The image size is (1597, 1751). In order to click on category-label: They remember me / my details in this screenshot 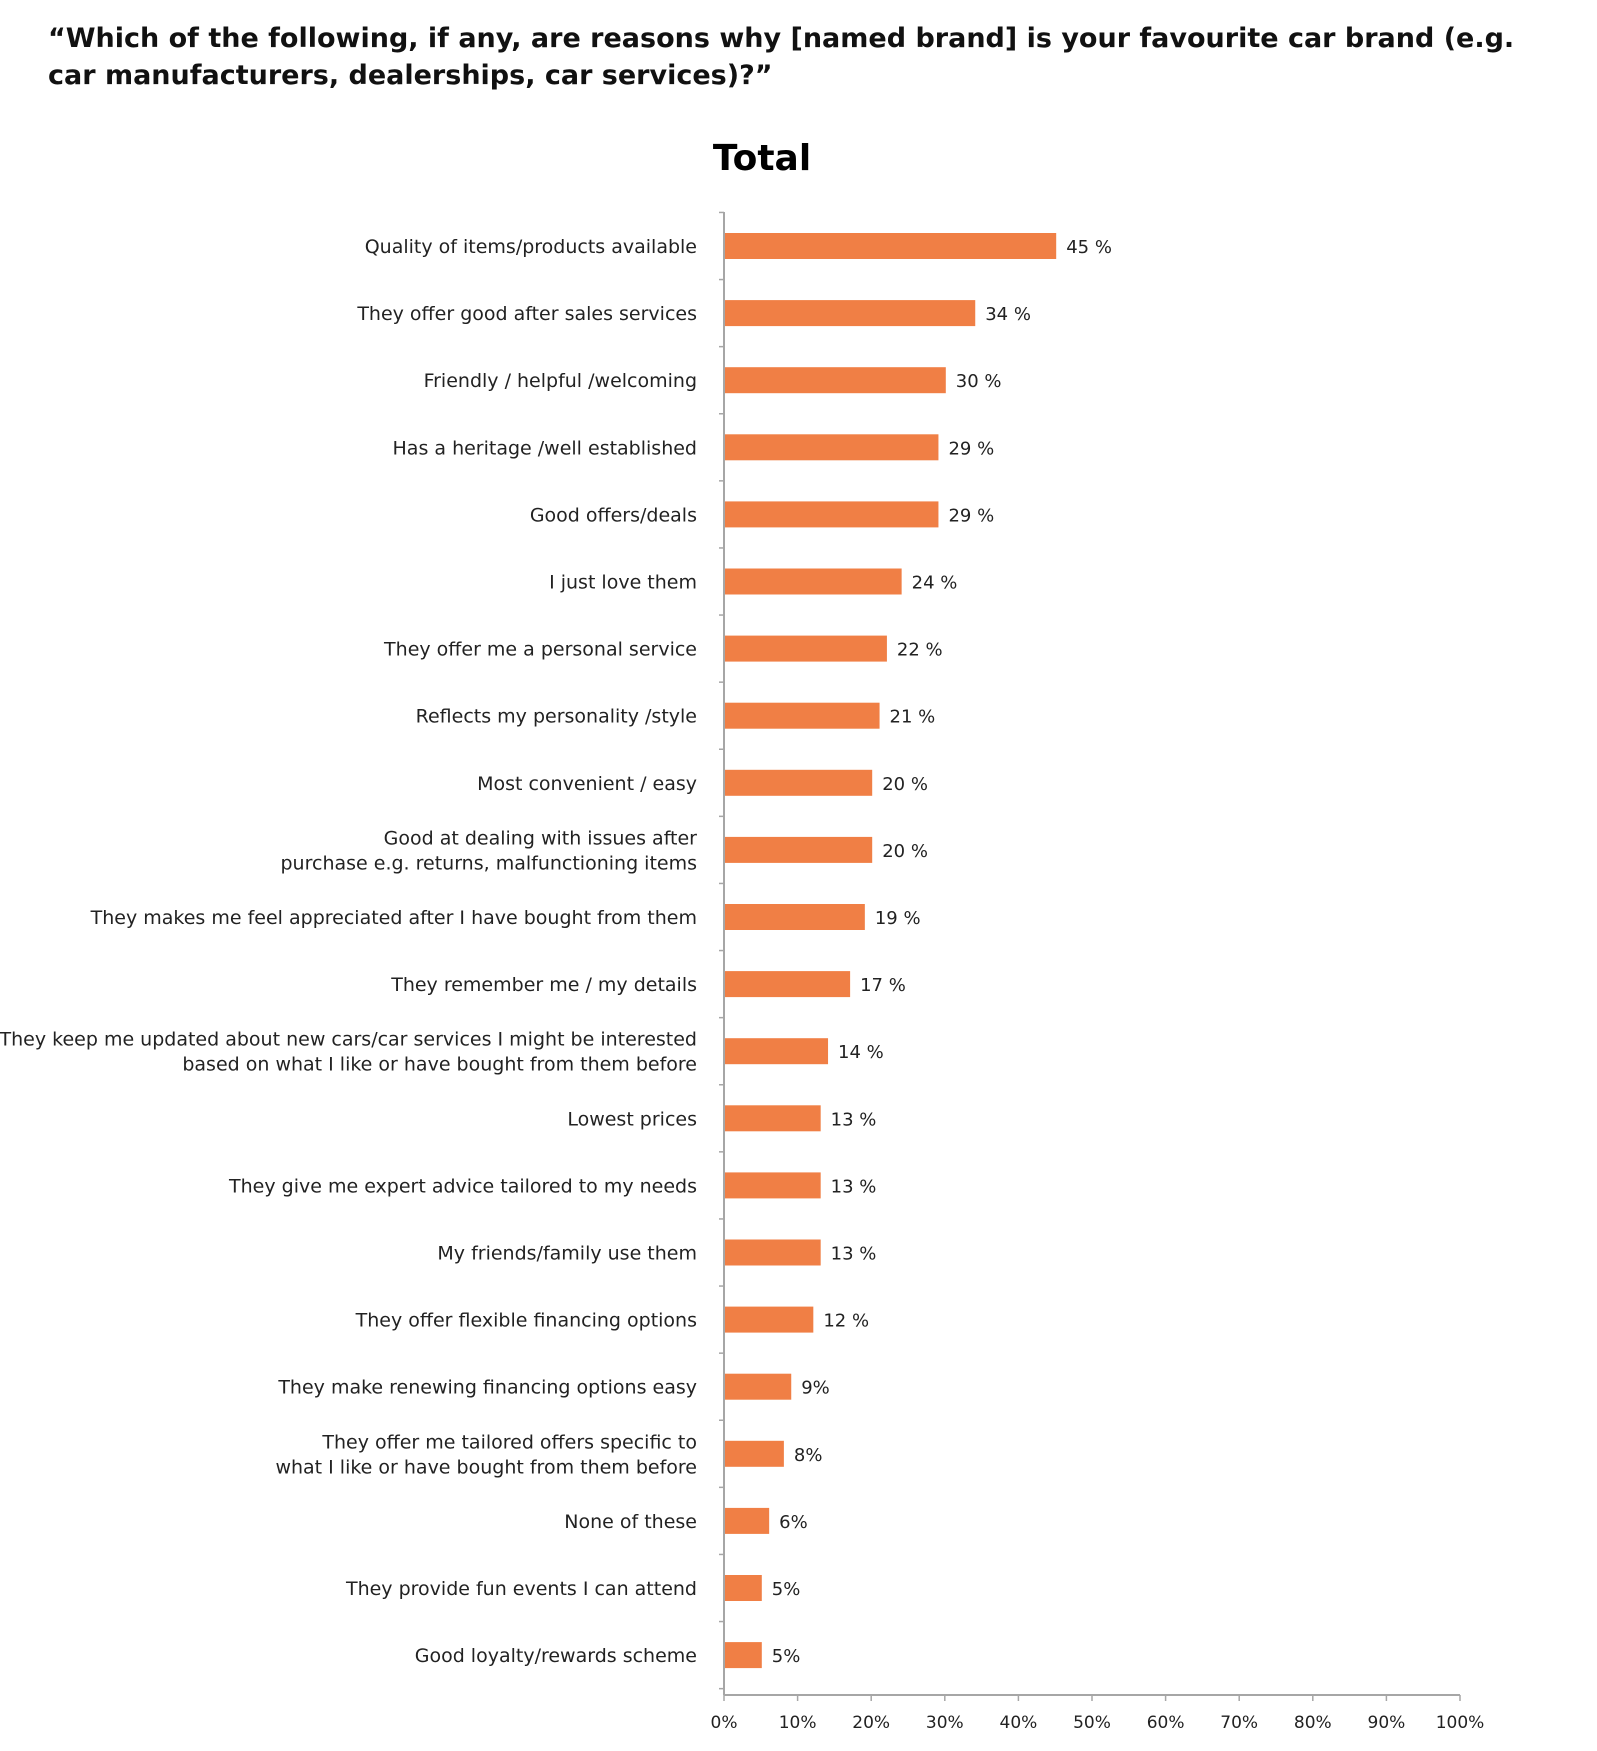, I will do `click(543, 985)`.